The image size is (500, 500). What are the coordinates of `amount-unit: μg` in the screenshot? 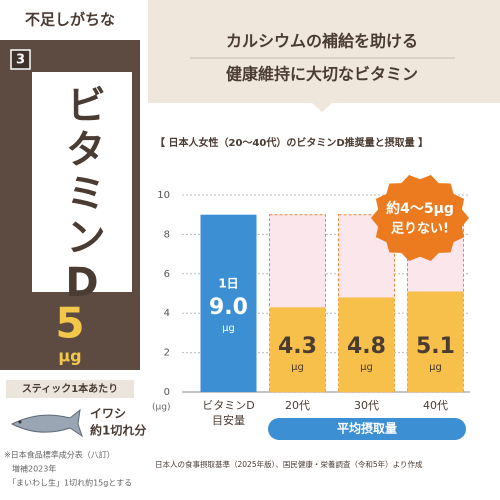 It's located at (69, 356).